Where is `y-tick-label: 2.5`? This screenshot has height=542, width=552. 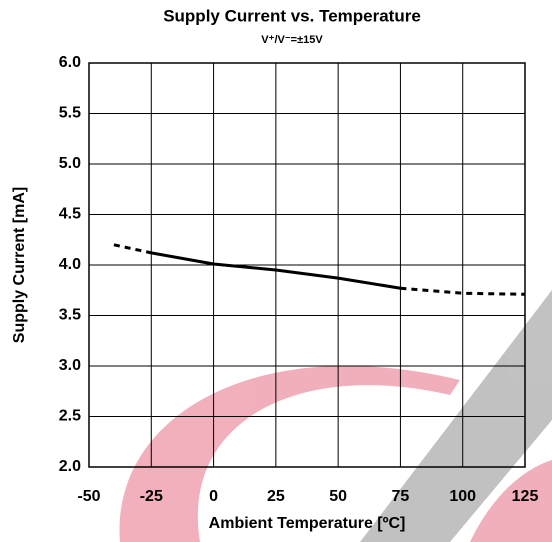
y-tick-label: 2.5 is located at coordinates (70, 416).